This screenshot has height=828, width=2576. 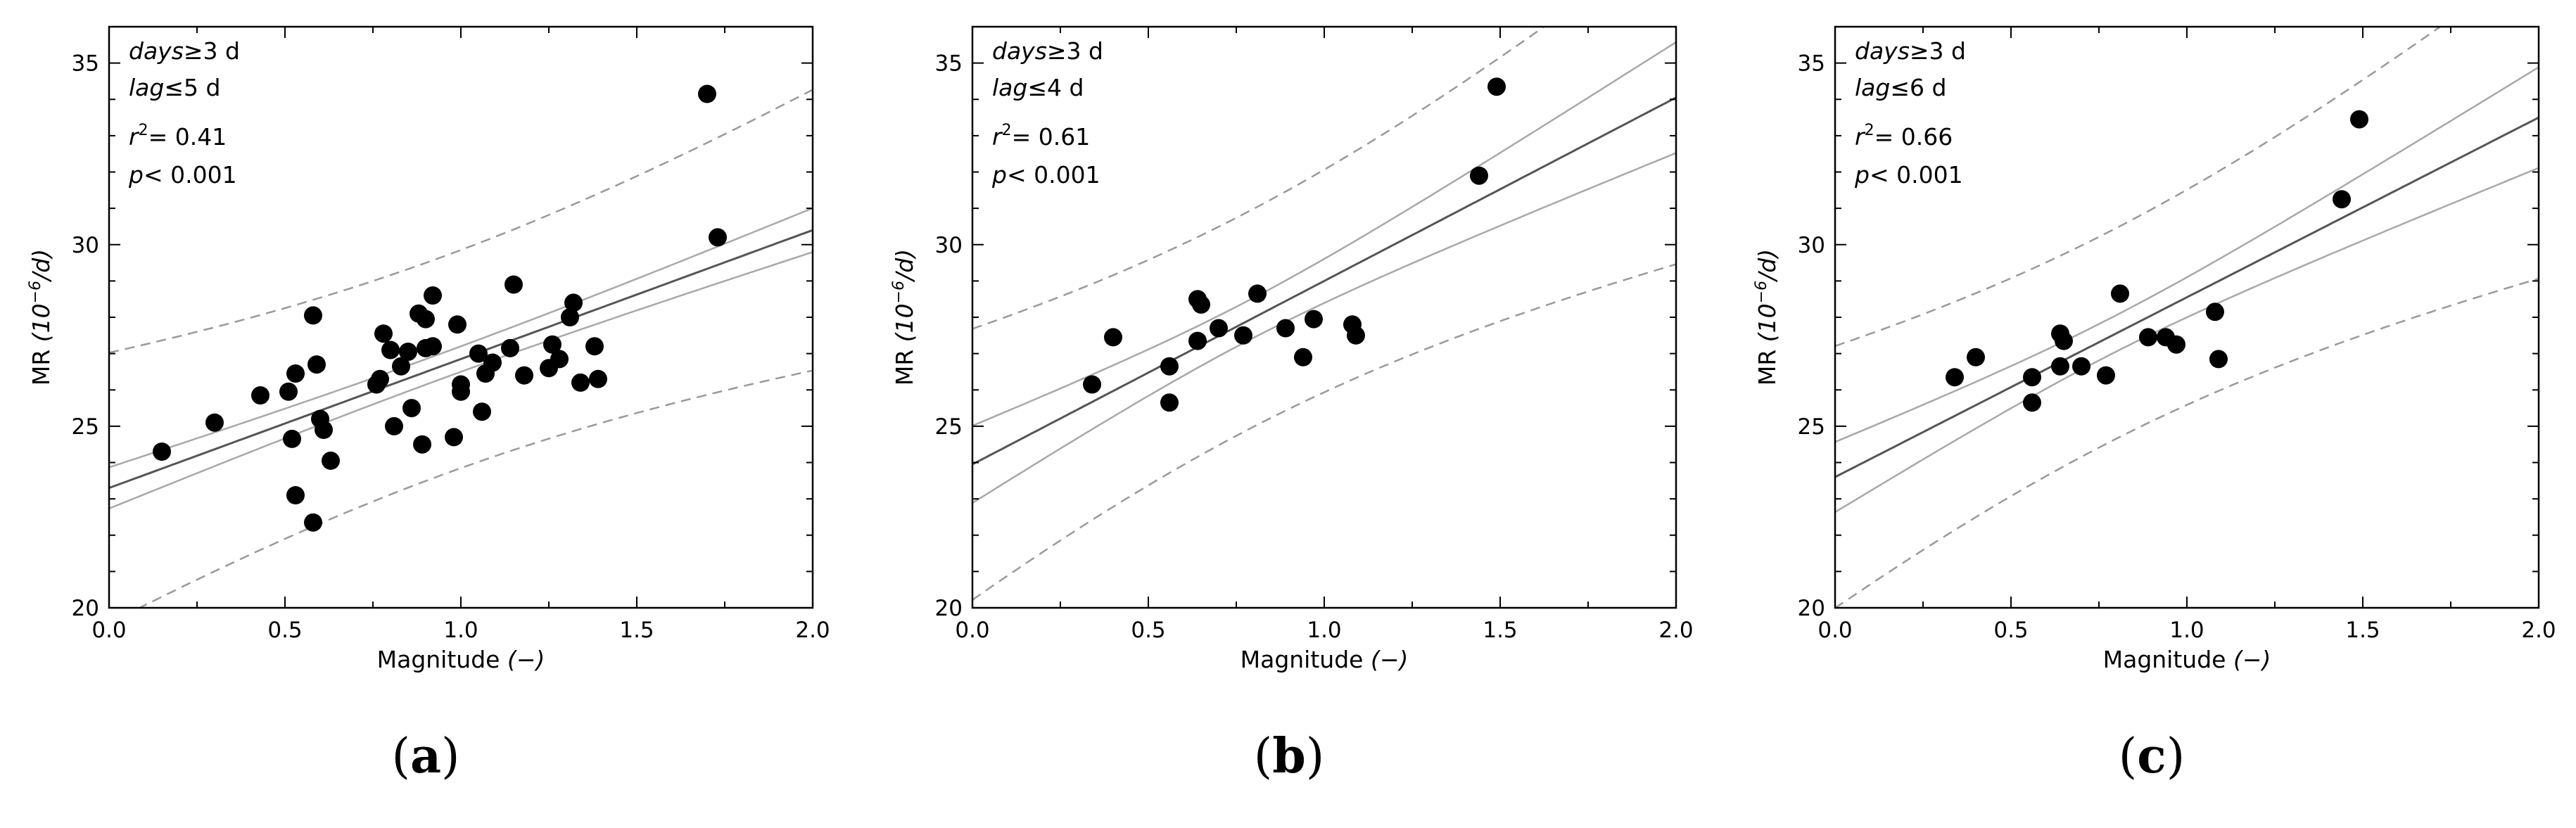 What do you see at coordinates (442, 659) in the screenshot?
I see `x-axis-title-text: Magnitude` at bounding box center [442, 659].